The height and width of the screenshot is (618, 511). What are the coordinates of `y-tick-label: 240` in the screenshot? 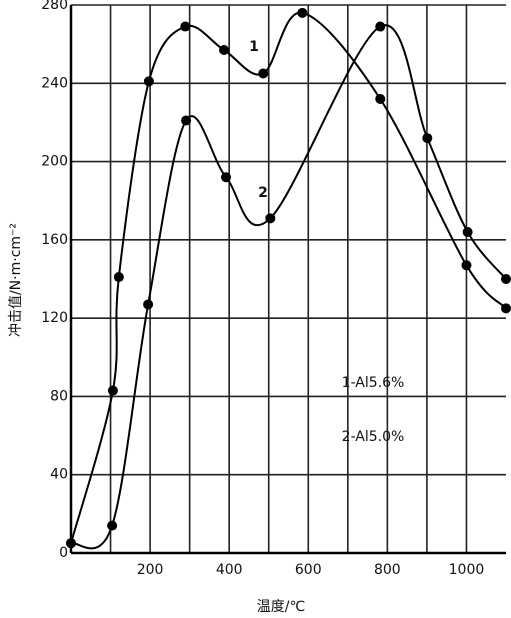 It's located at (54, 83).